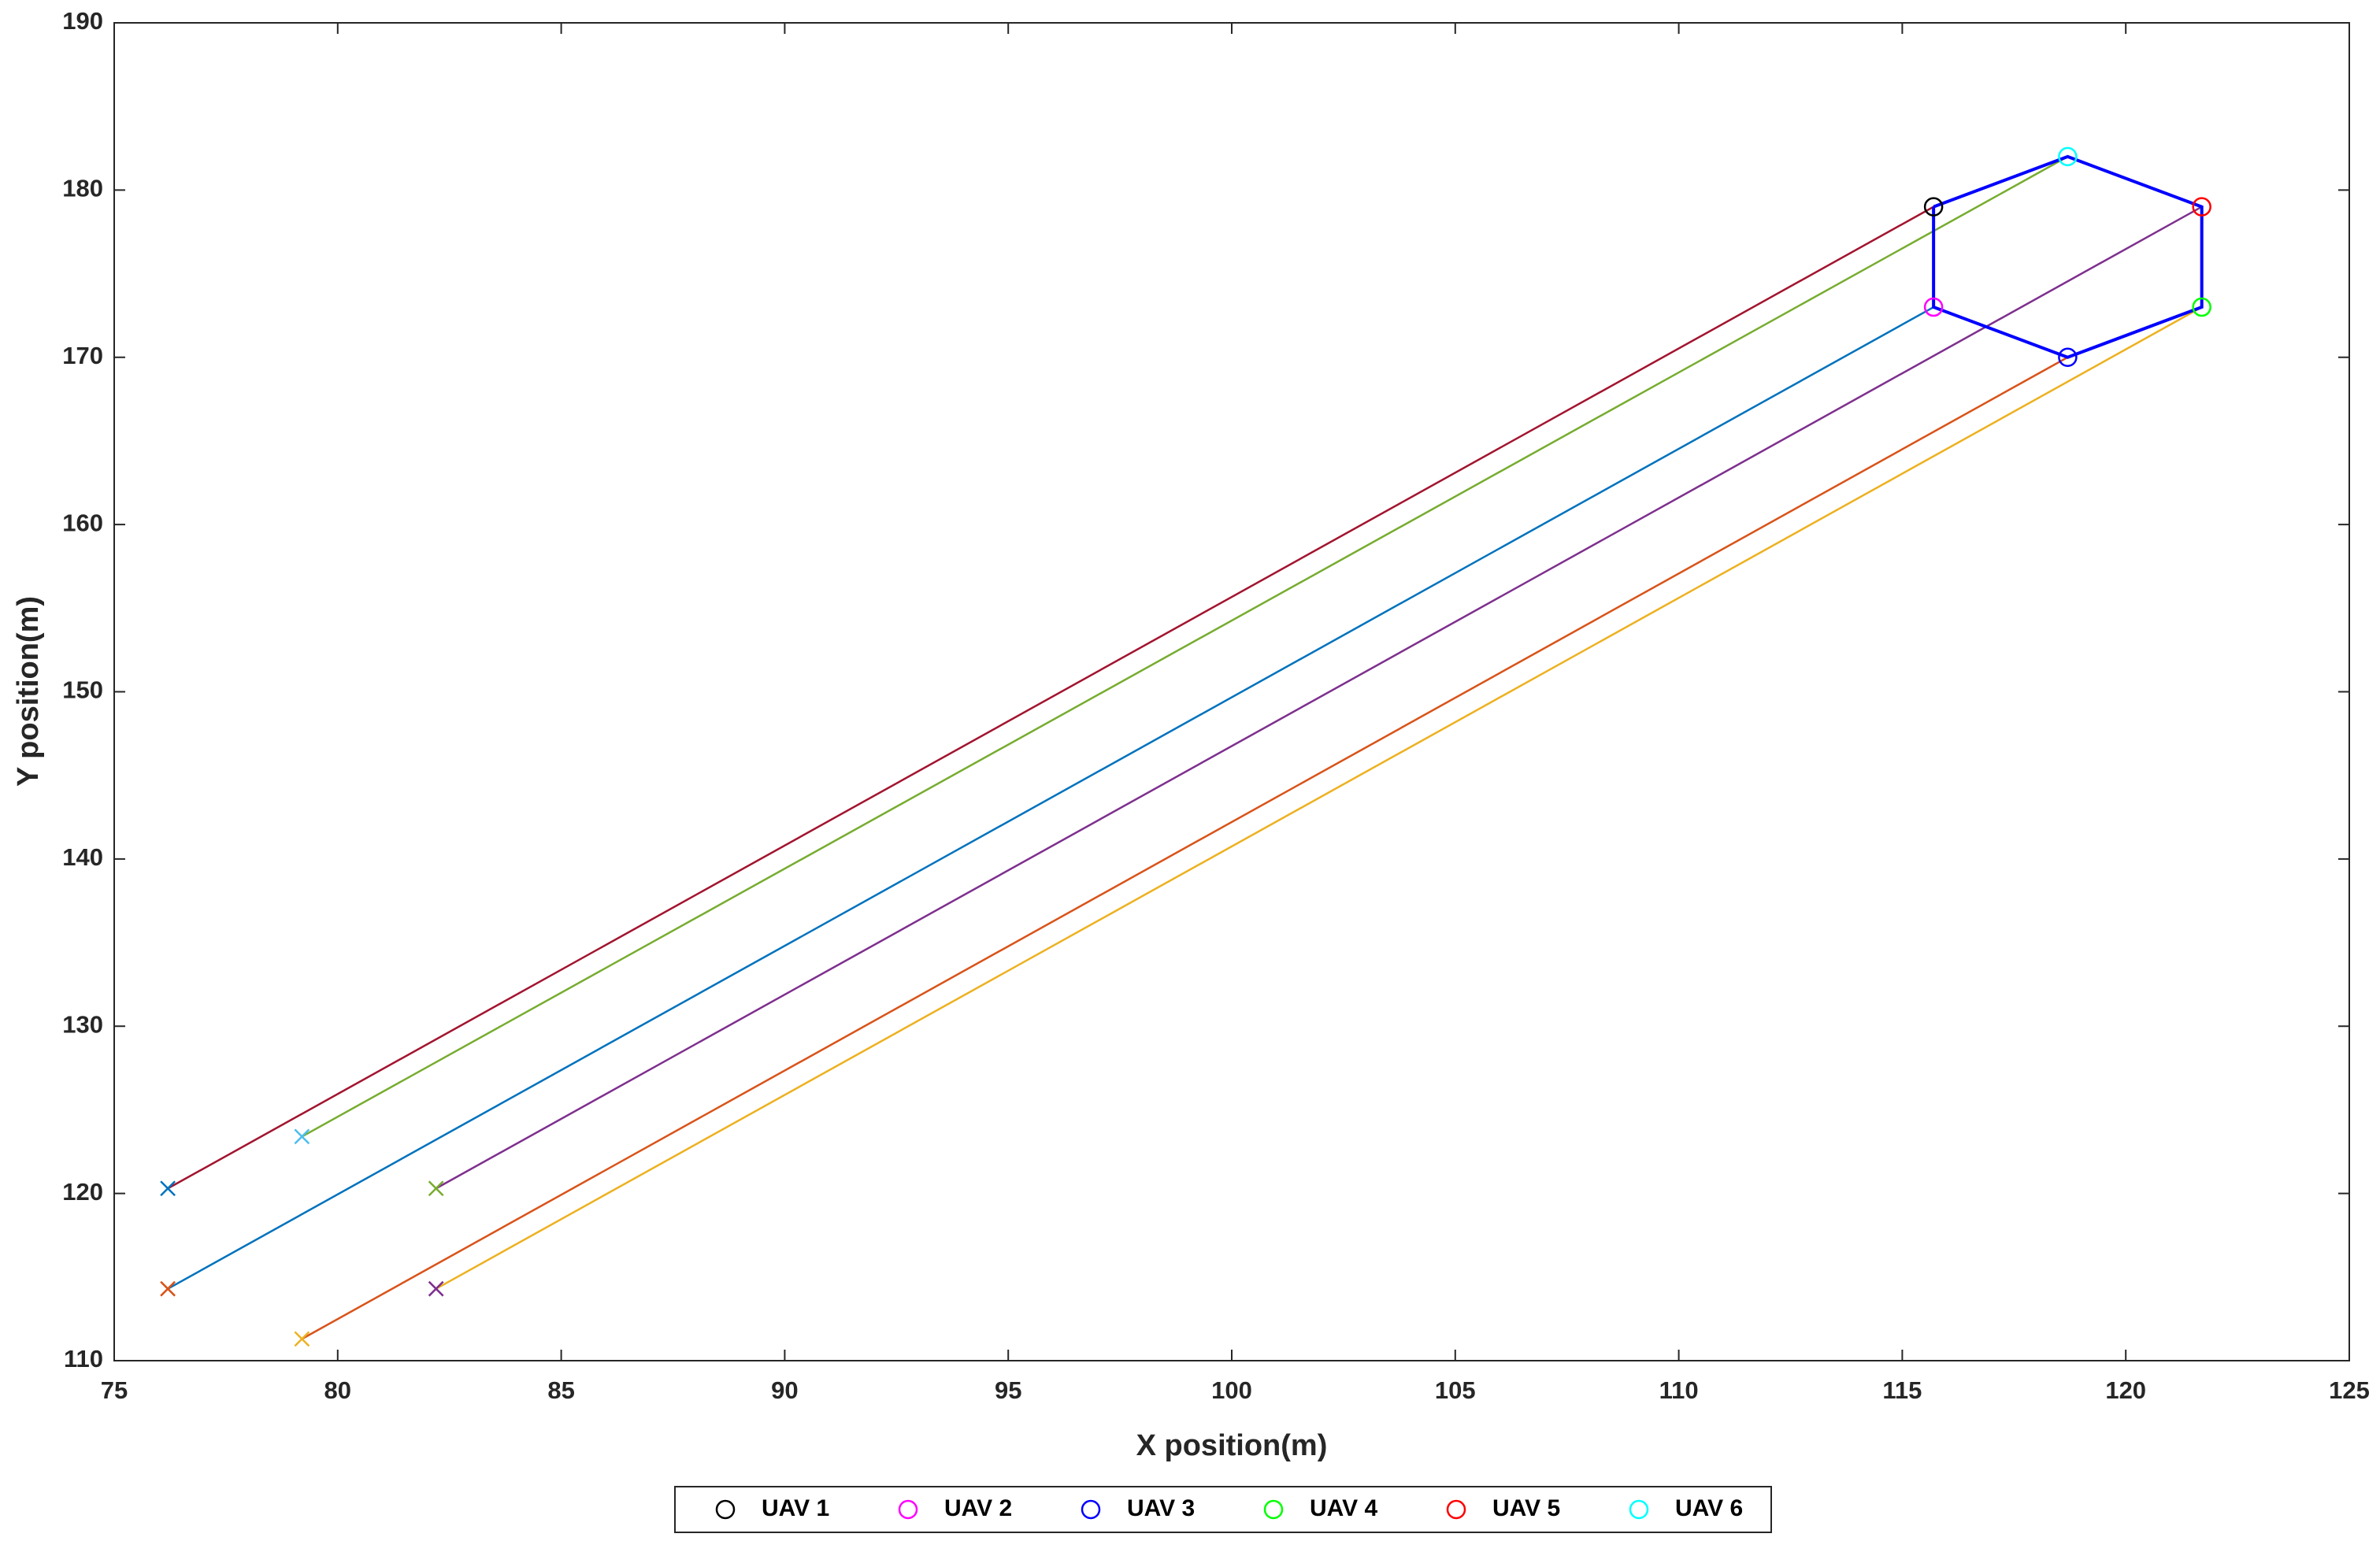 The image size is (2380, 1541). I want to click on x-tick-label: 85, so click(560, 1390).